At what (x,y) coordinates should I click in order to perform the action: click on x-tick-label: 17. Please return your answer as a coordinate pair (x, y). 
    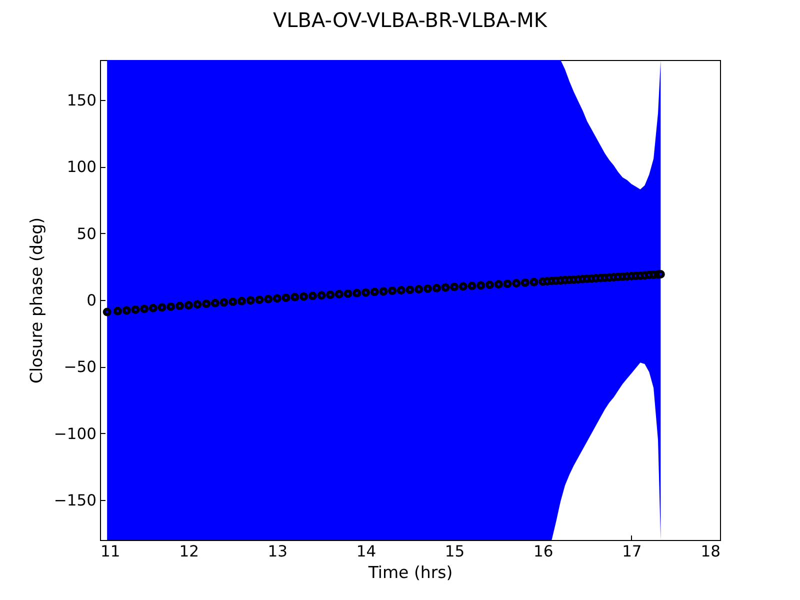
    Looking at the image, I should click on (632, 551).